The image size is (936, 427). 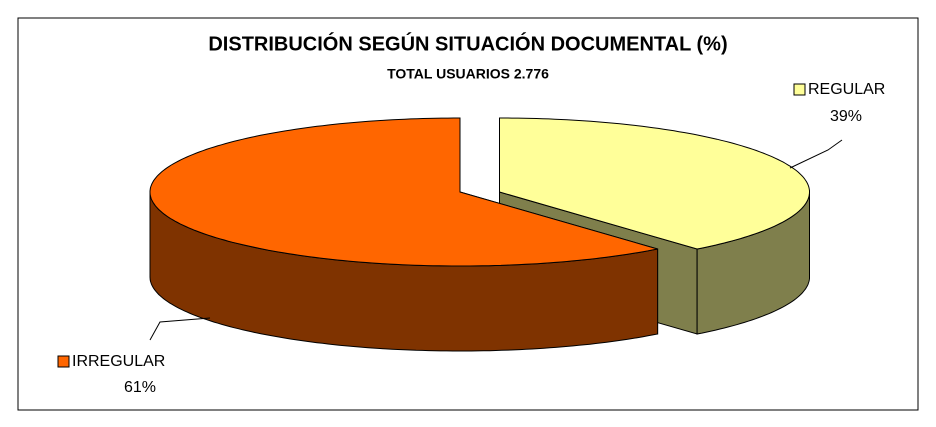 I want to click on value-label: 39%, so click(x=846, y=116).